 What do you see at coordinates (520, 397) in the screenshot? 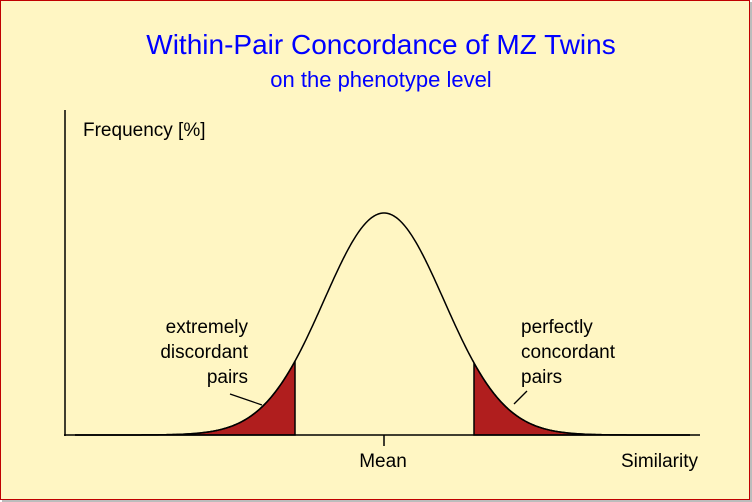
I see `right-label-pointer` at bounding box center [520, 397].